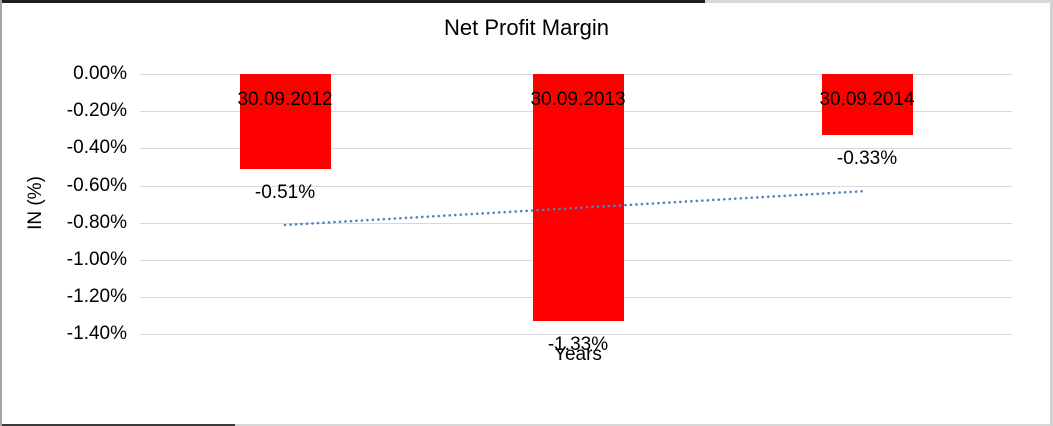 Image resolution: width=1053 pixels, height=426 pixels. Describe the element at coordinates (285, 99) in the screenshot. I see `category-label: 30.09.2012` at that location.